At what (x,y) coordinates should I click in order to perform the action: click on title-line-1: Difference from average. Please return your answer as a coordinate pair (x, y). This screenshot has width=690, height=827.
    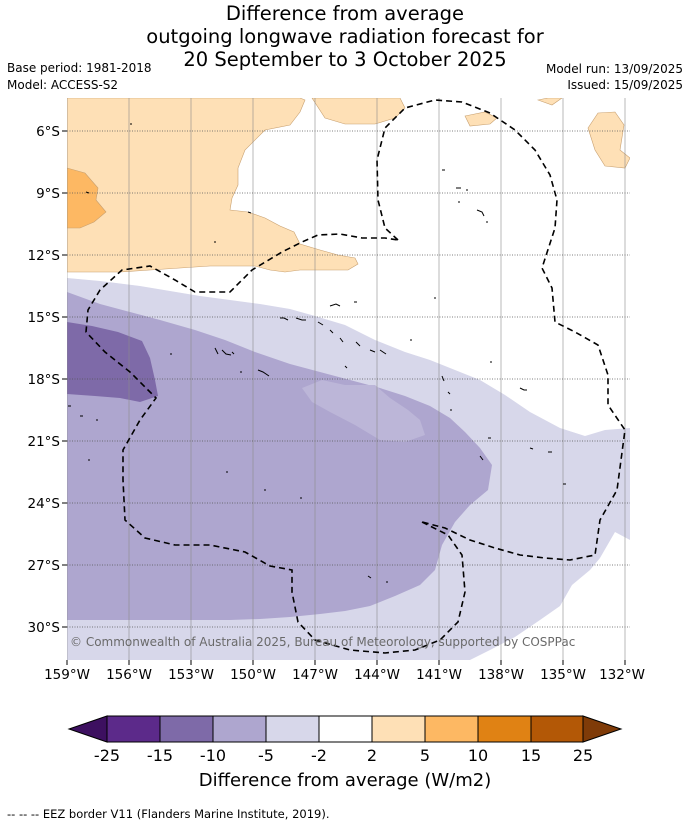
    Looking at the image, I should click on (345, 13).